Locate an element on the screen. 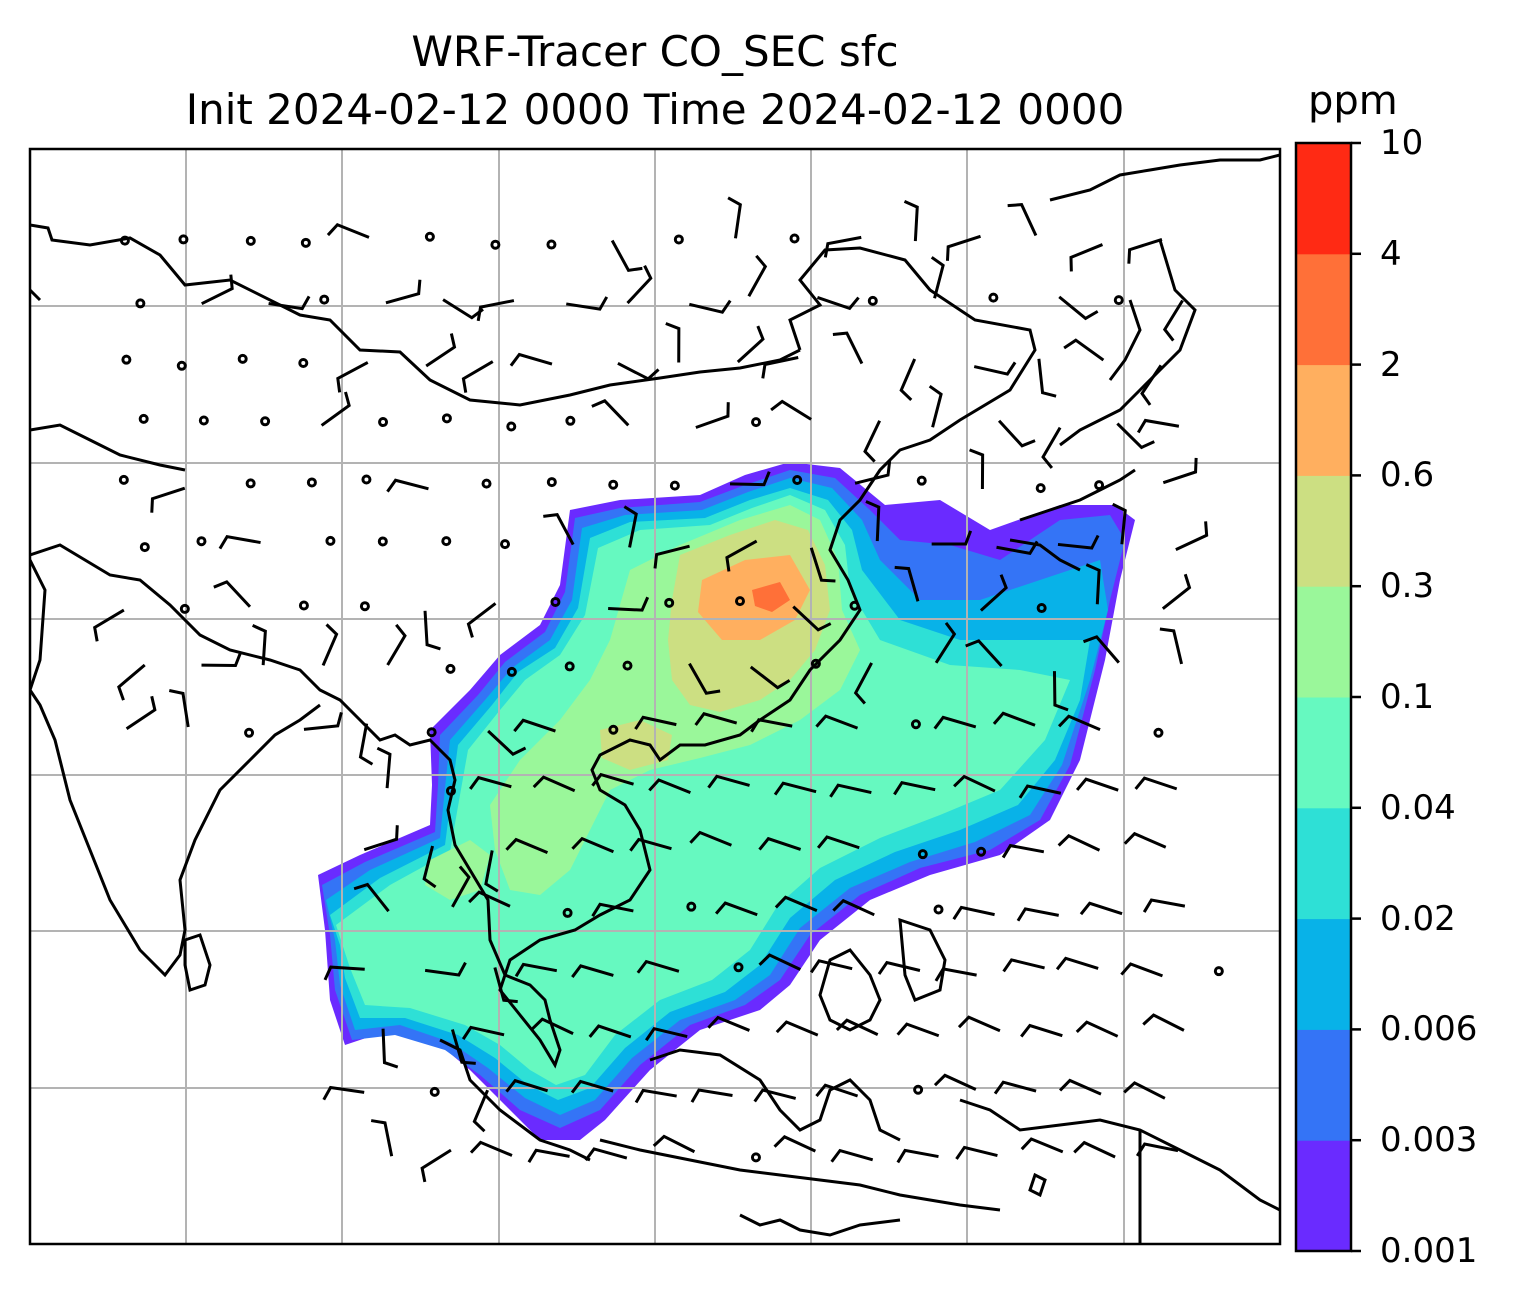  colorbar-level-label: 0.001 is located at coordinates (1429, 1251).